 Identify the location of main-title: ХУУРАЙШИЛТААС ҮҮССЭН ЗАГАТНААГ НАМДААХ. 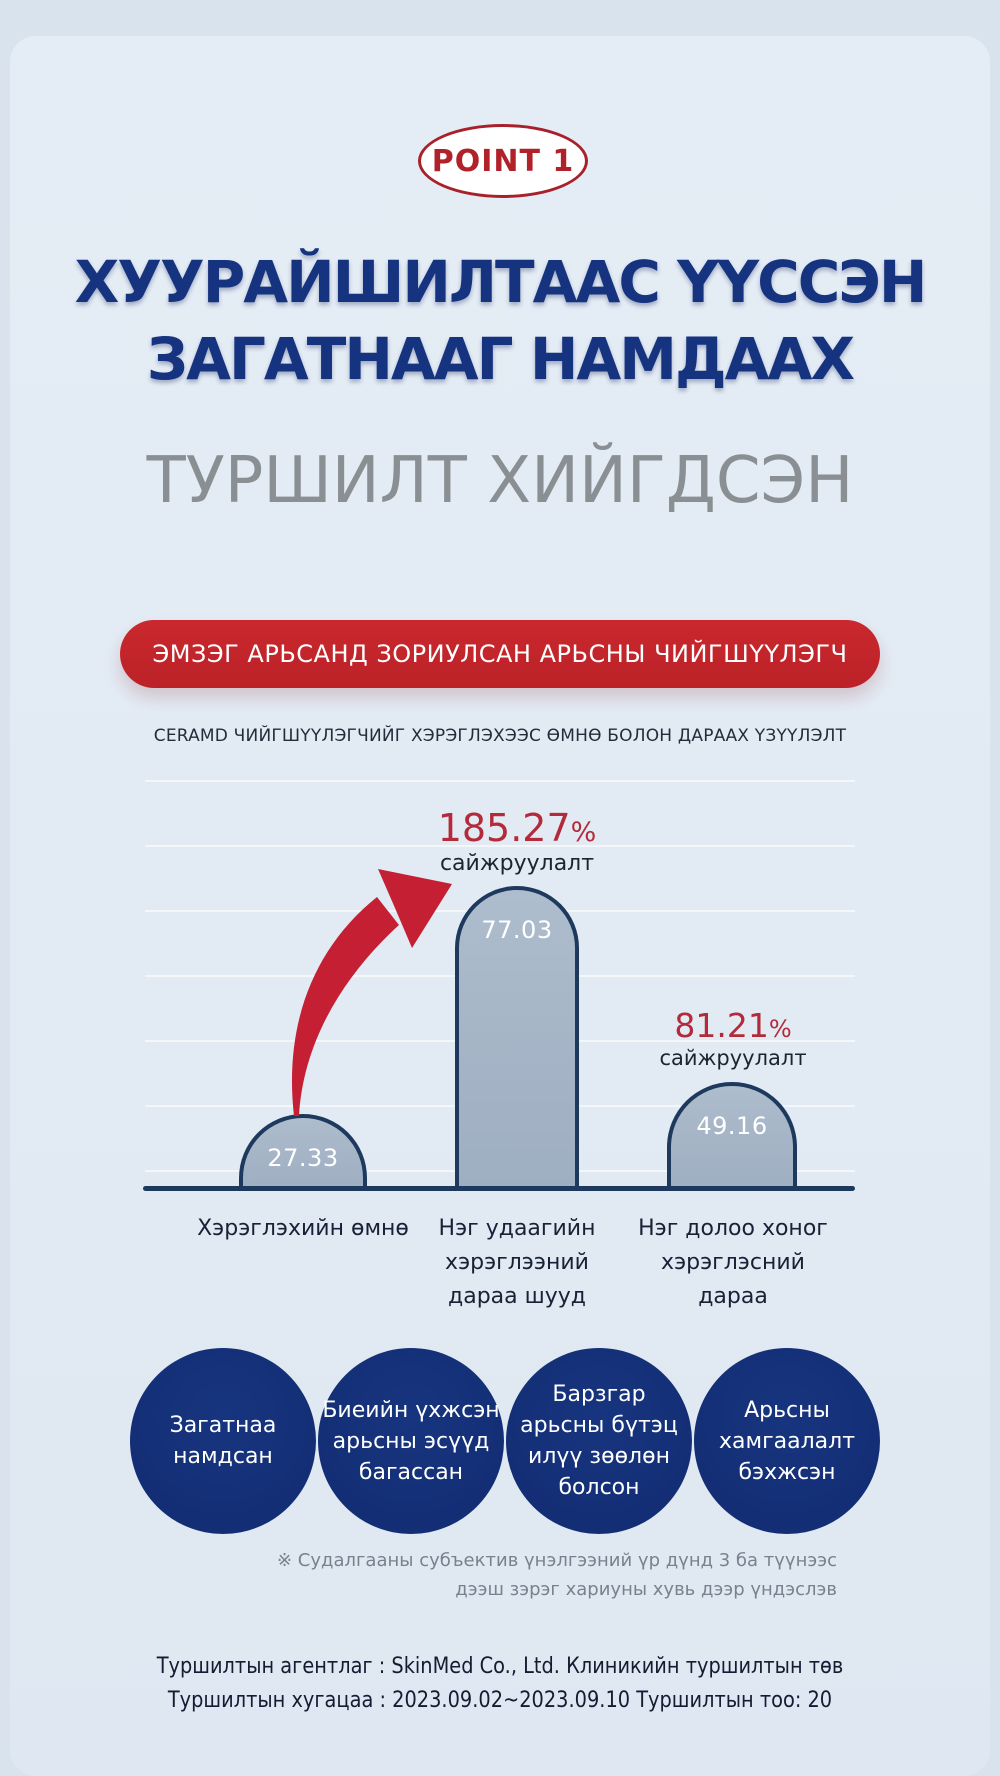
(500, 321).